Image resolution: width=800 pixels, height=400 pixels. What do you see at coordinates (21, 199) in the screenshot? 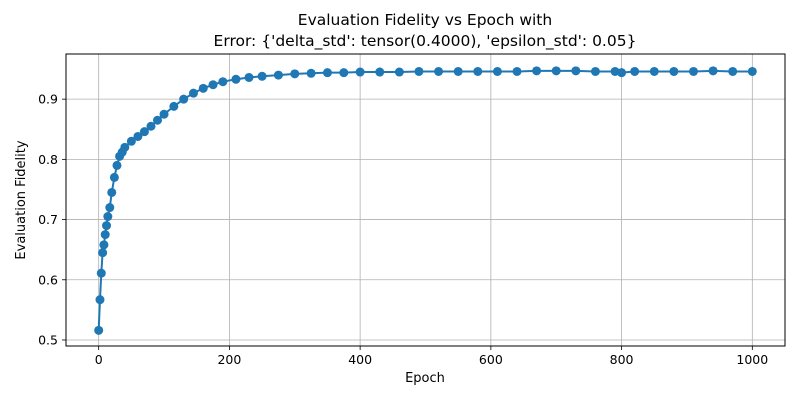
I see `y-axis-label: Evaluation Fidelity` at bounding box center [21, 199].